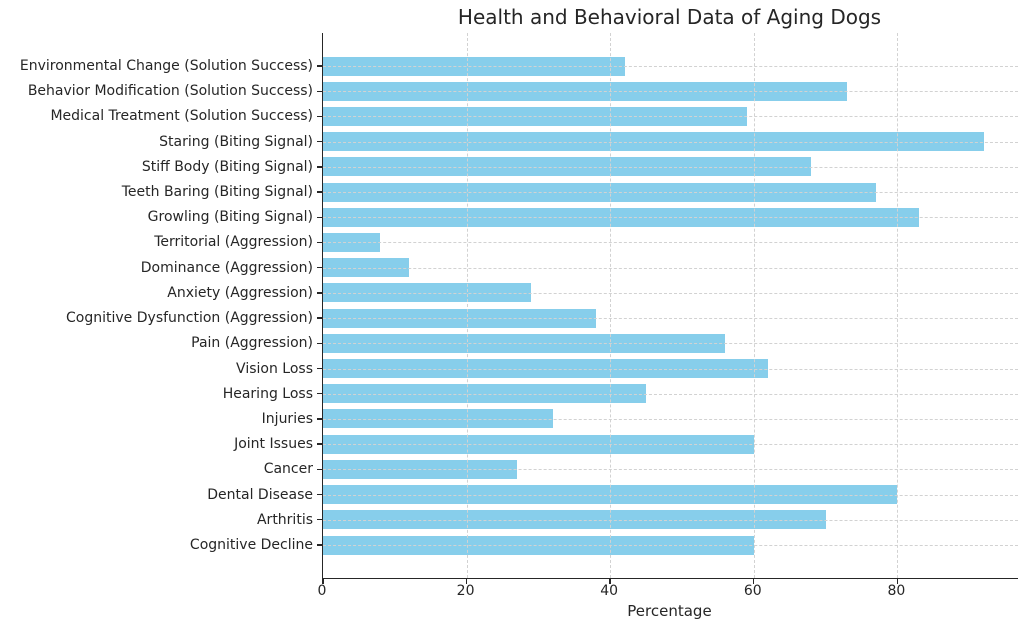 Image resolution: width=1024 pixels, height=628 pixels. I want to click on y-tick-label: Growling (Biting Signal), so click(230, 217).